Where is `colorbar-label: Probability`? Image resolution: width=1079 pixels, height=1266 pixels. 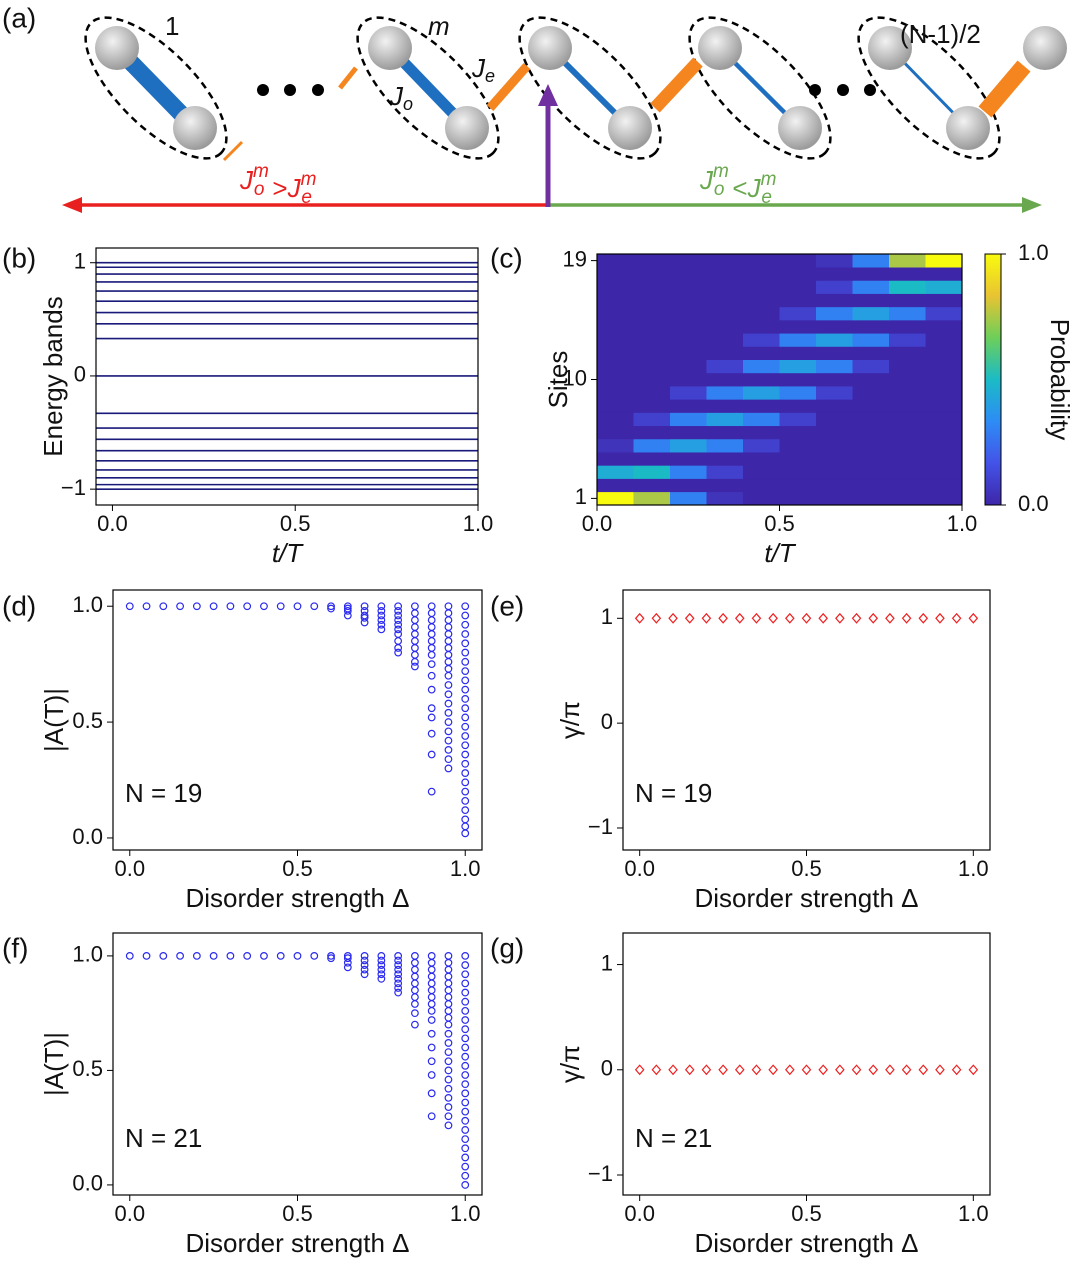 colorbar-label: Probability is located at coordinates (1060, 379).